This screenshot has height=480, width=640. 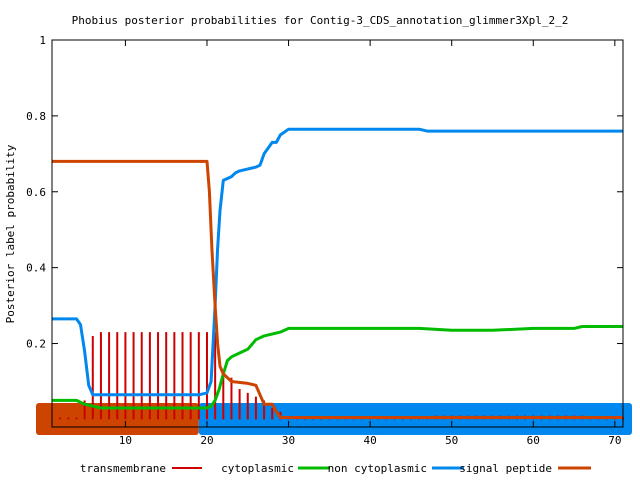 What do you see at coordinates (257, 468) in the screenshot?
I see `legend-label: cytoplasmic` at bounding box center [257, 468].